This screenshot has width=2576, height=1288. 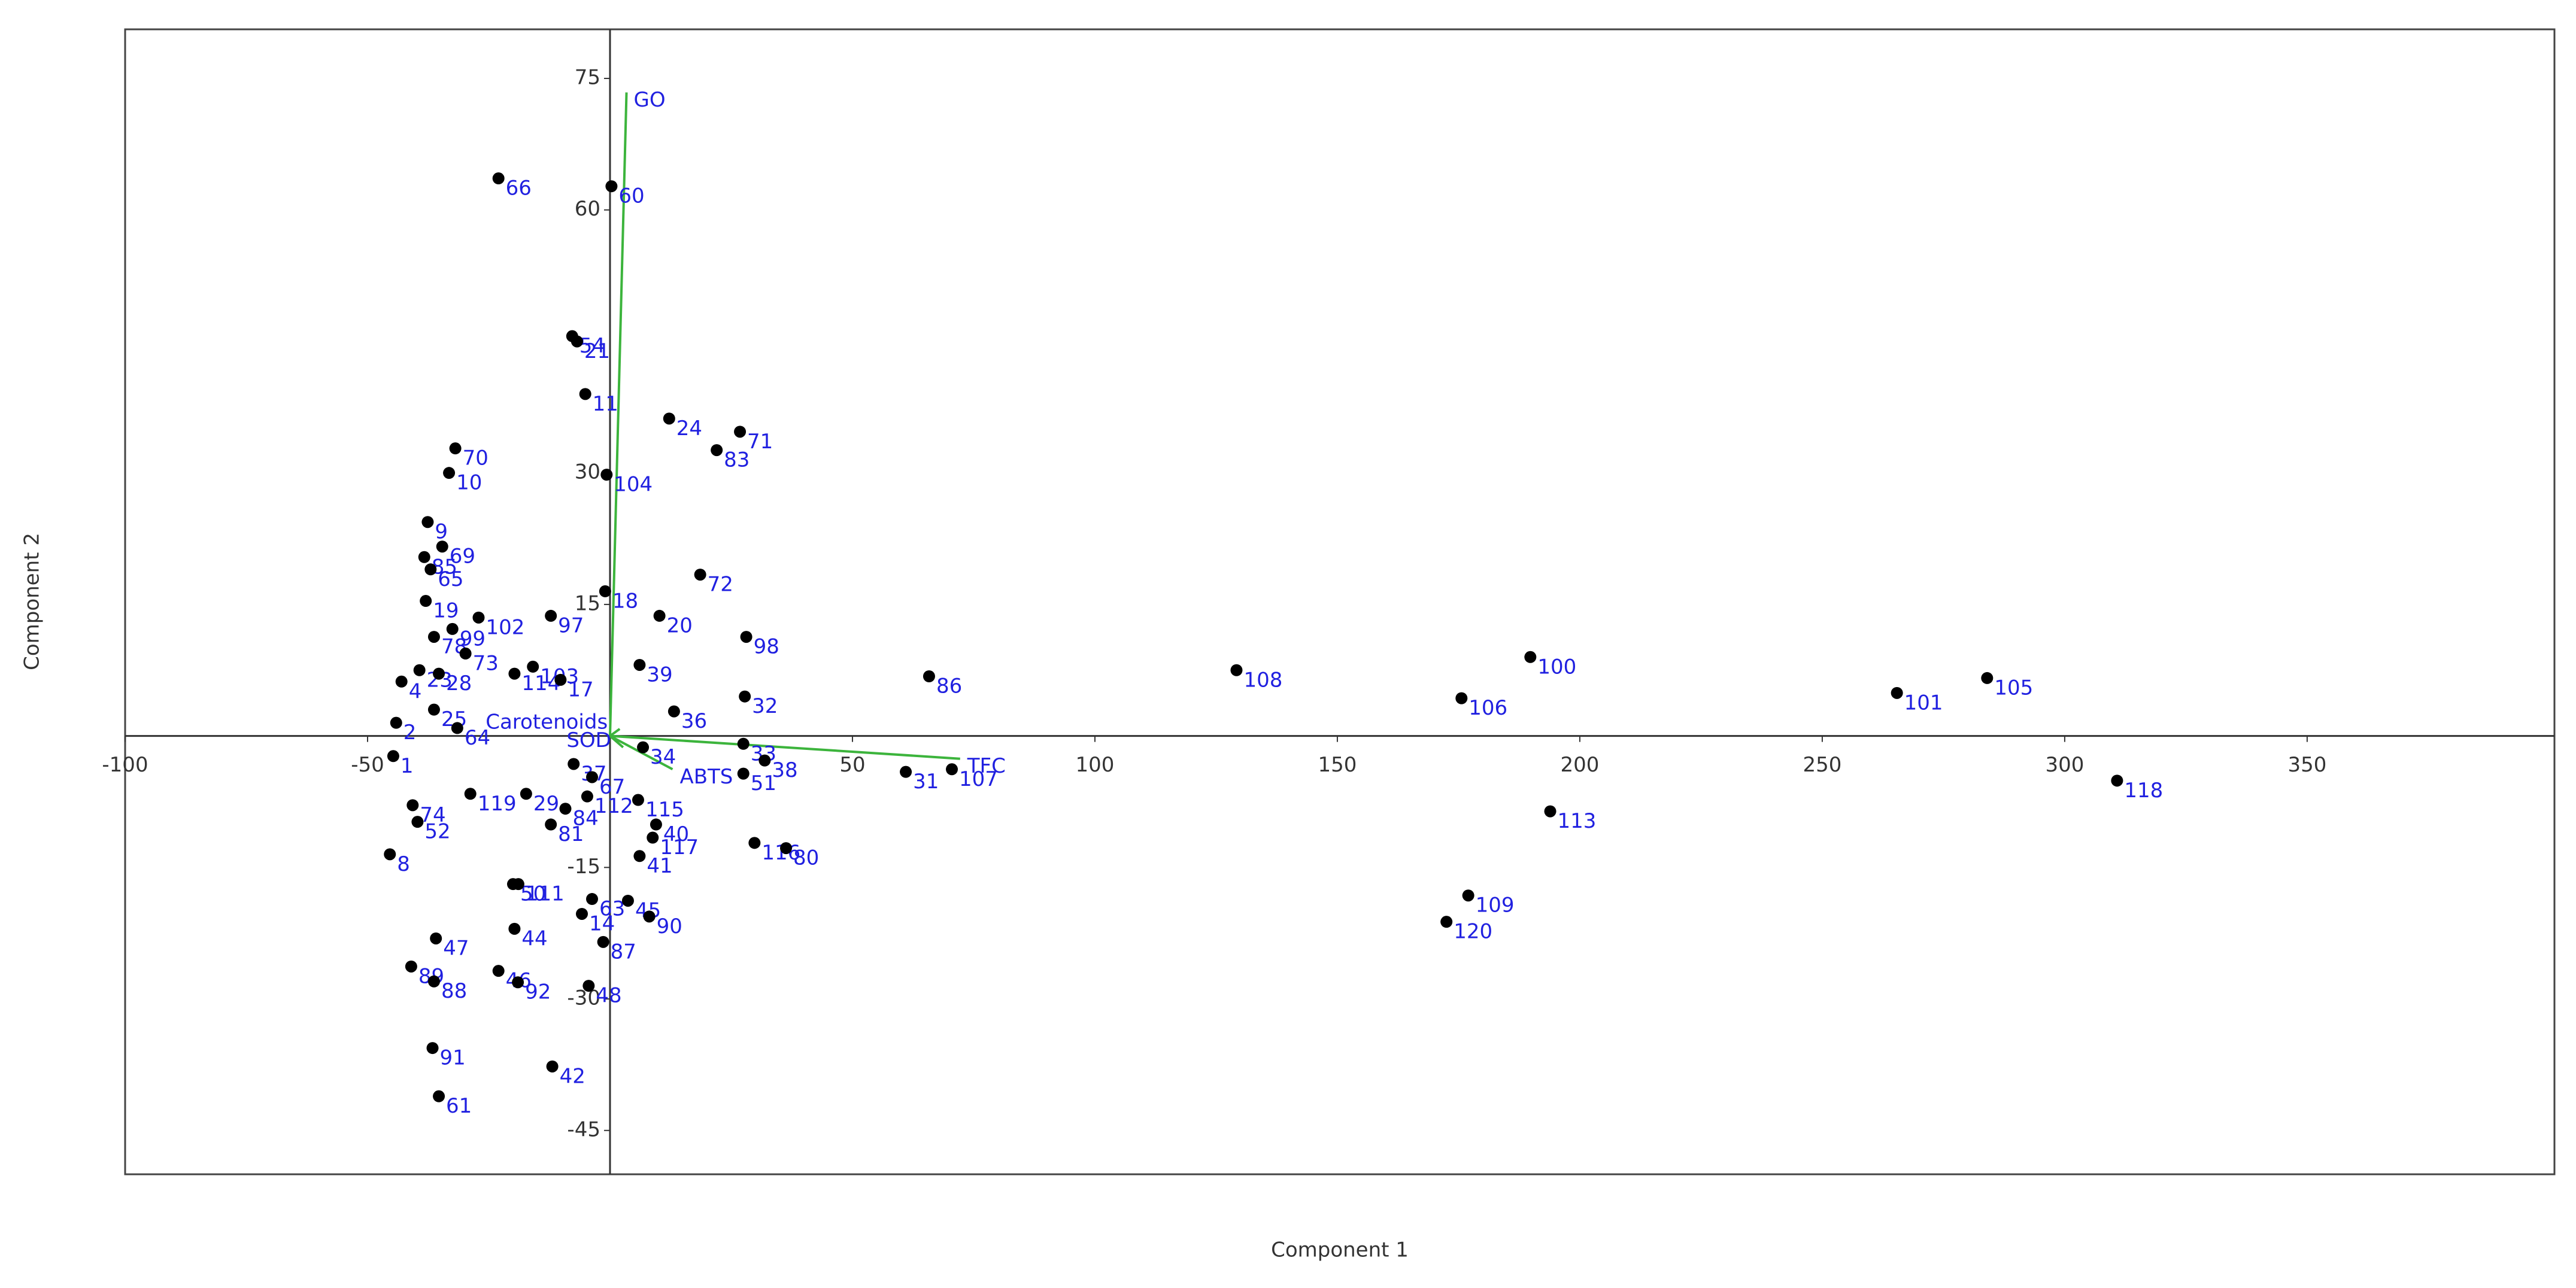 What do you see at coordinates (625, 601) in the screenshot?
I see `point-label: 18` at bounding box center [625, 601].